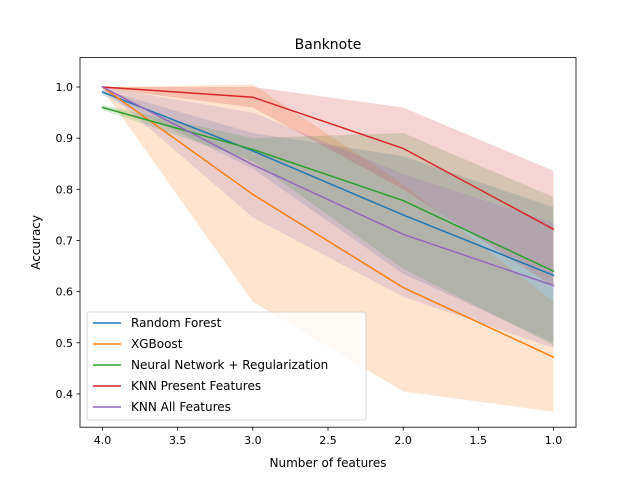 The height and width of the screenshot is (480, 640). I want to click on x-tick-label: 1.5, so click(479, 440).